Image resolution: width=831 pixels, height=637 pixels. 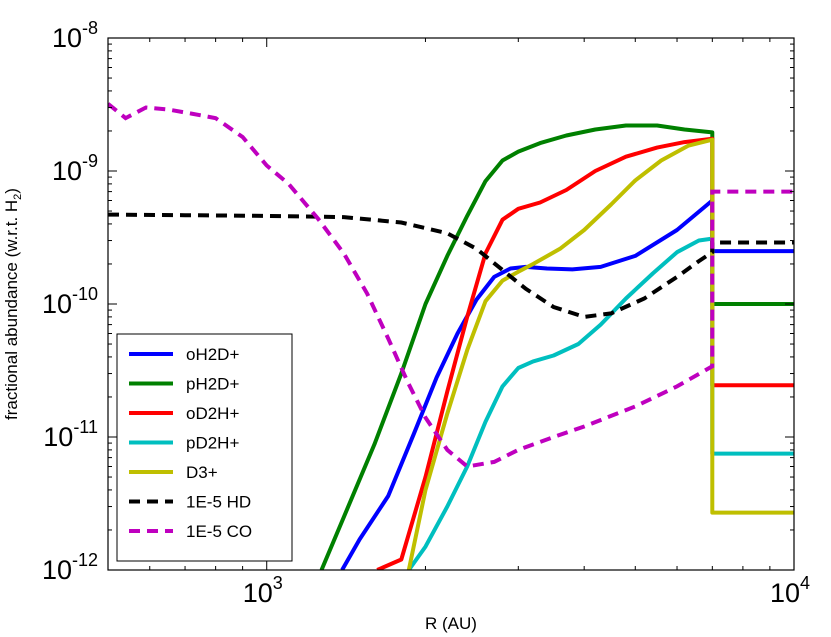 I want to click on y-tick-exponent: -11, so click(x=85, y=427).